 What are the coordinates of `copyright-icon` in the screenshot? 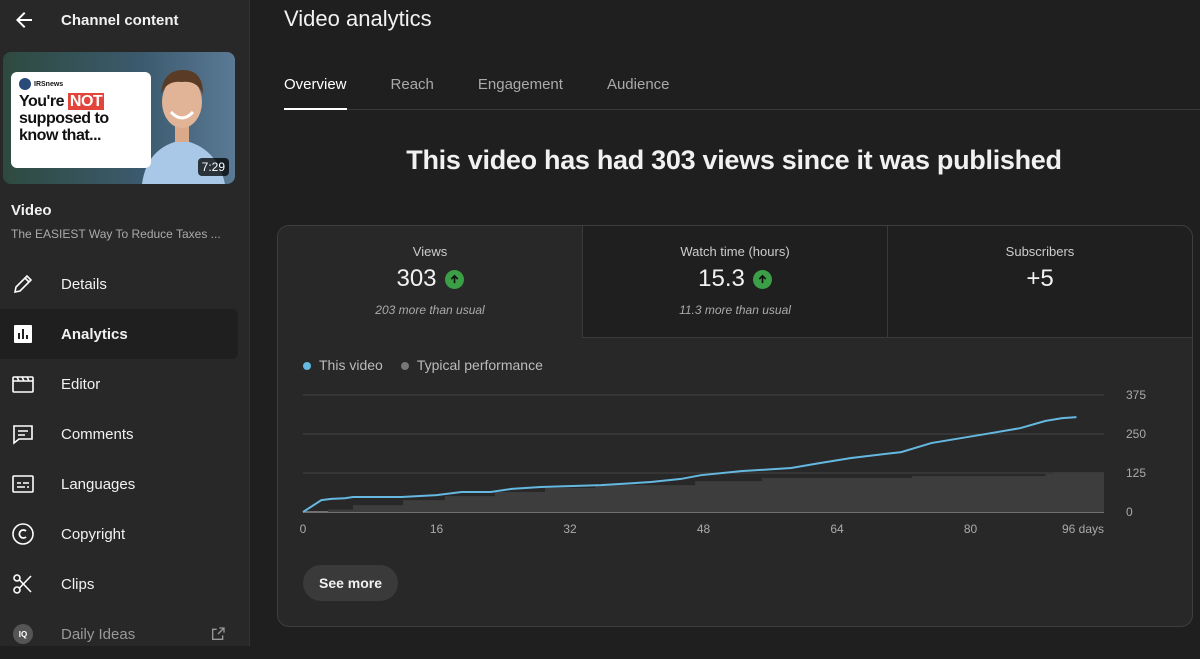 It's located at (23, 534).